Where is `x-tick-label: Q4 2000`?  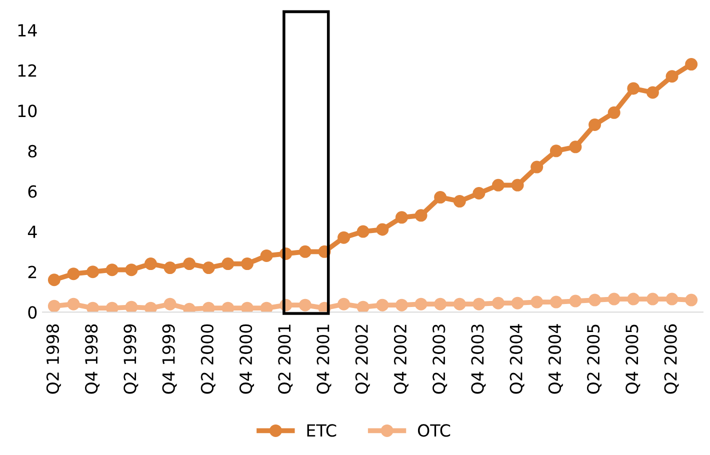 x-tick-label: Q4 2000 is located at coordinates (246, 359).